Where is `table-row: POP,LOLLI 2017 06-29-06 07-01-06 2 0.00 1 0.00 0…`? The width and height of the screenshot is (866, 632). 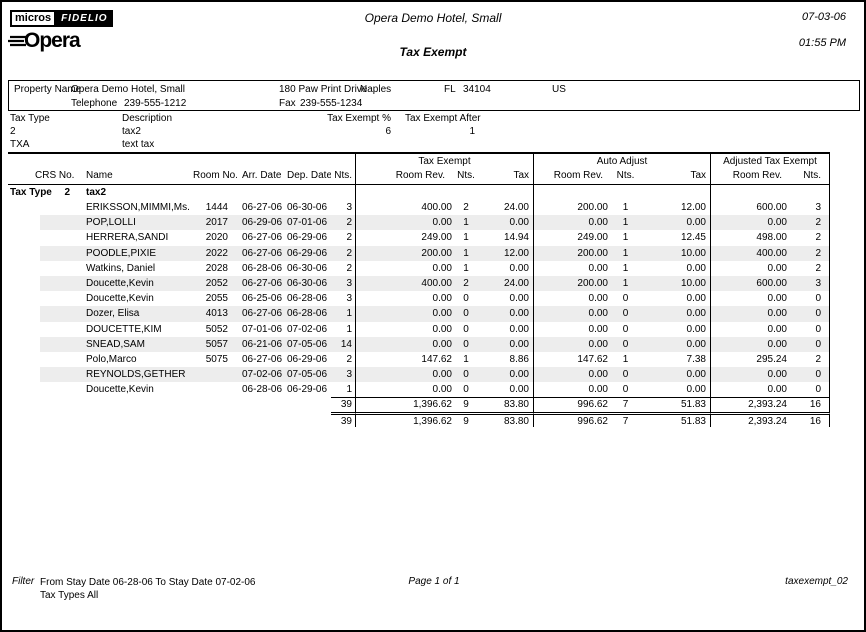
table-row: POP,LOLLI 2017 06-29-06 07-01-06 2 0.00 1 0.00 0… is located at coordinates (419, 223).